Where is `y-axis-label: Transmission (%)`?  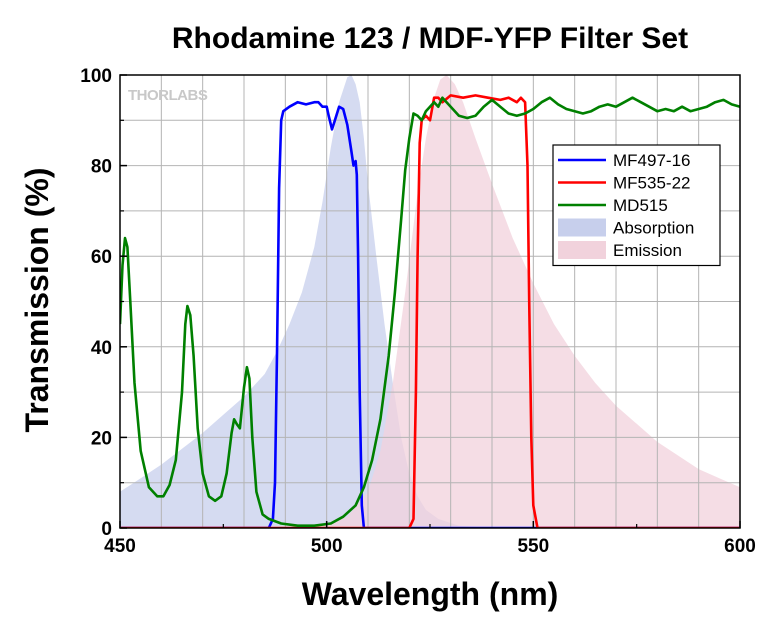 y-axis-label: Transmission (%) is located at coordinates (37, 300).